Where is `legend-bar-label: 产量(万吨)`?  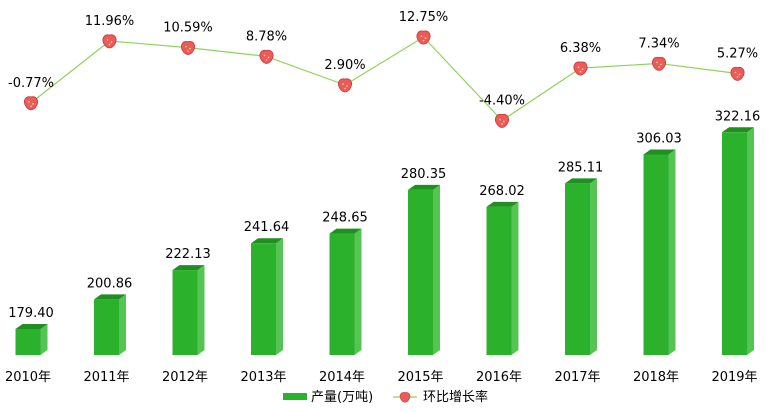
legend-bar-label: 产量(万吨) is located at coordinates (342, 397).